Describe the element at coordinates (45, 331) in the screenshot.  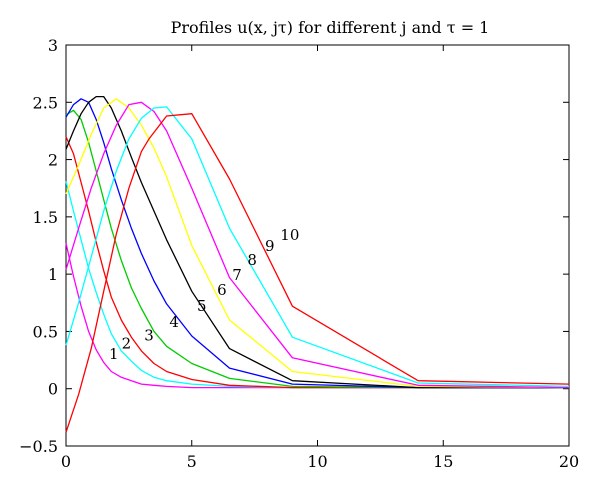
I see `y-tick-label: 0.5` at that location.